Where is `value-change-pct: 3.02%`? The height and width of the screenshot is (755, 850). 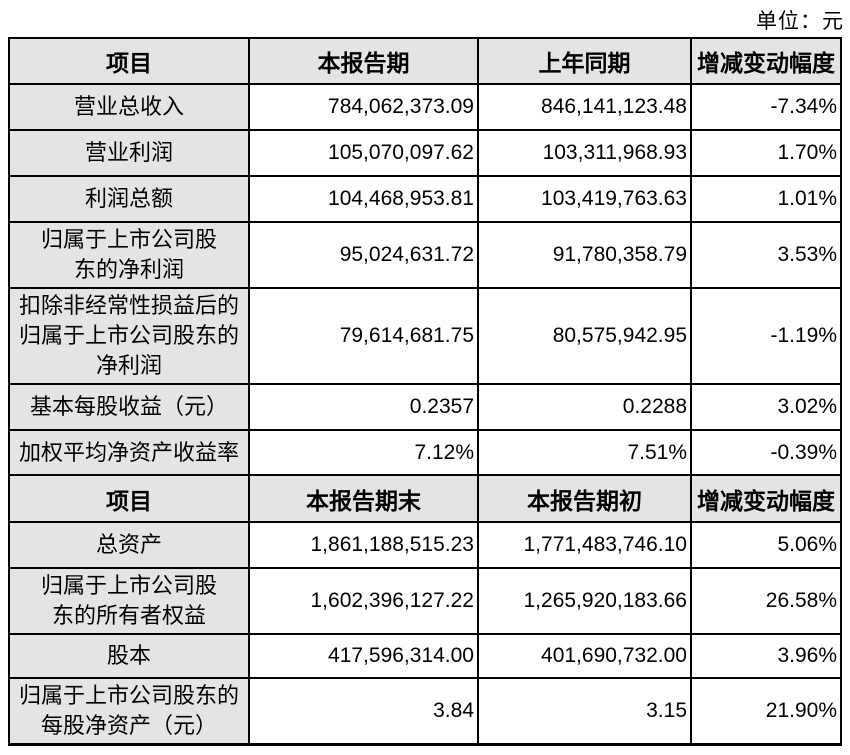 value-change-pct: 3.02% is located at coordinates (766, 407).